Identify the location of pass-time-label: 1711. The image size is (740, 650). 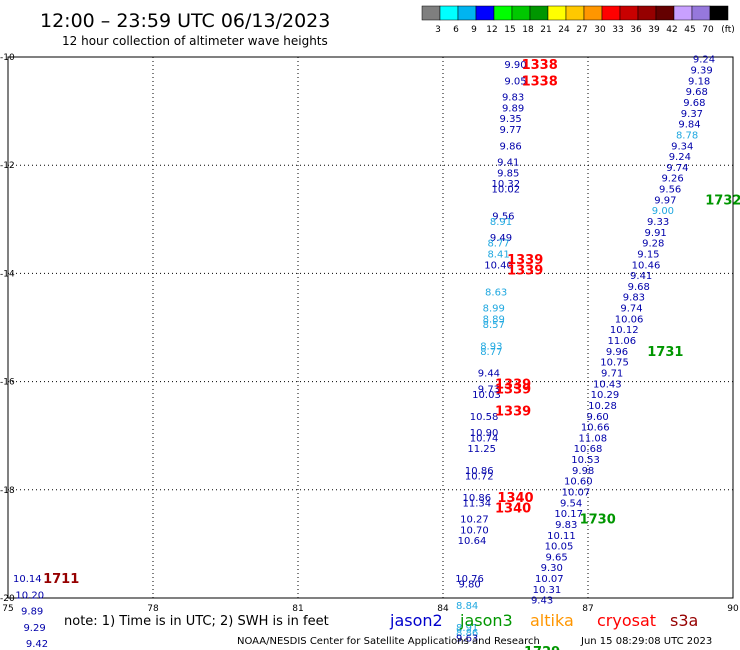
(61, 579).